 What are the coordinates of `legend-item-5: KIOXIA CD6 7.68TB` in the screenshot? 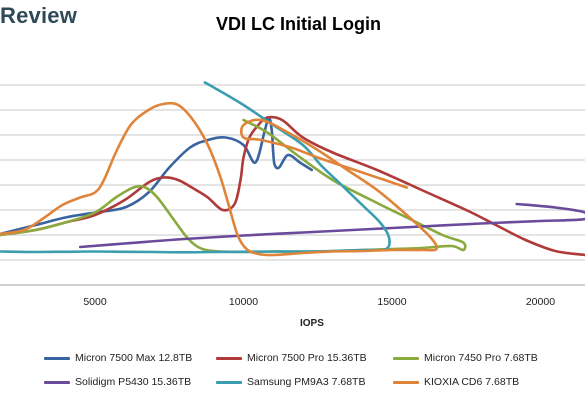 It's located at (456, 382).